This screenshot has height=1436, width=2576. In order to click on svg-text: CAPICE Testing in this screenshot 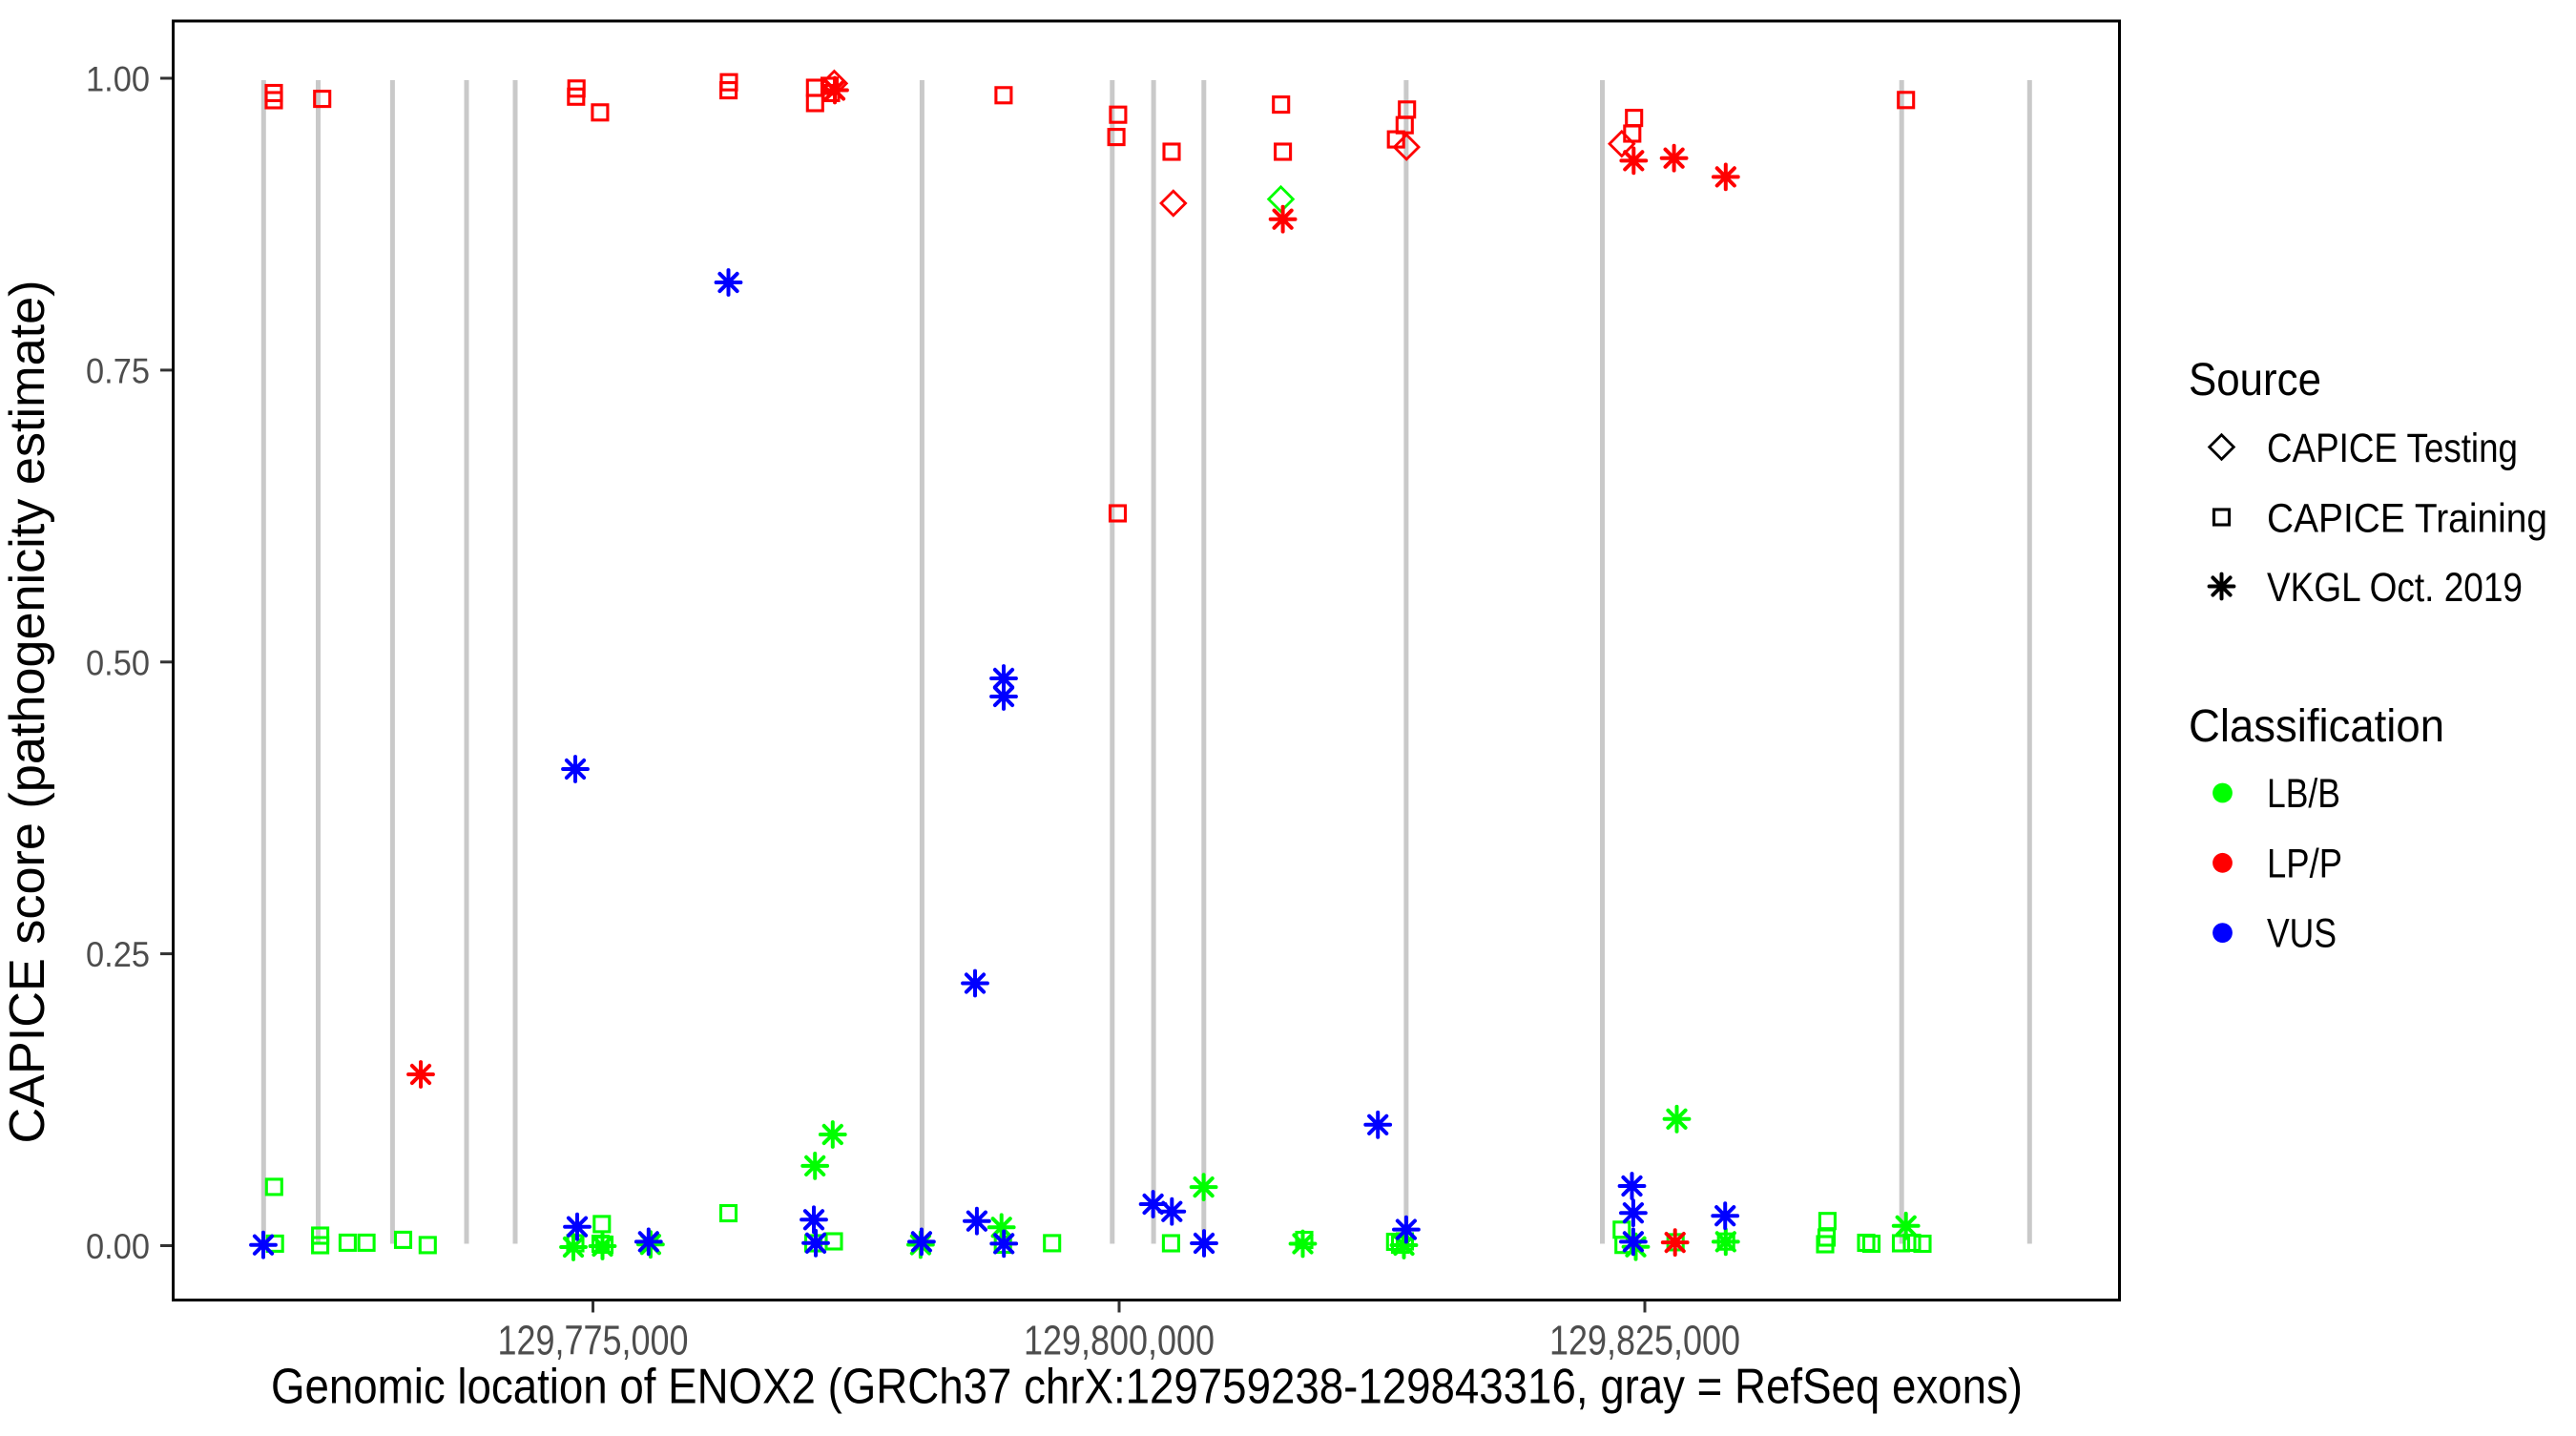, I will do `click(2392, 448)`.